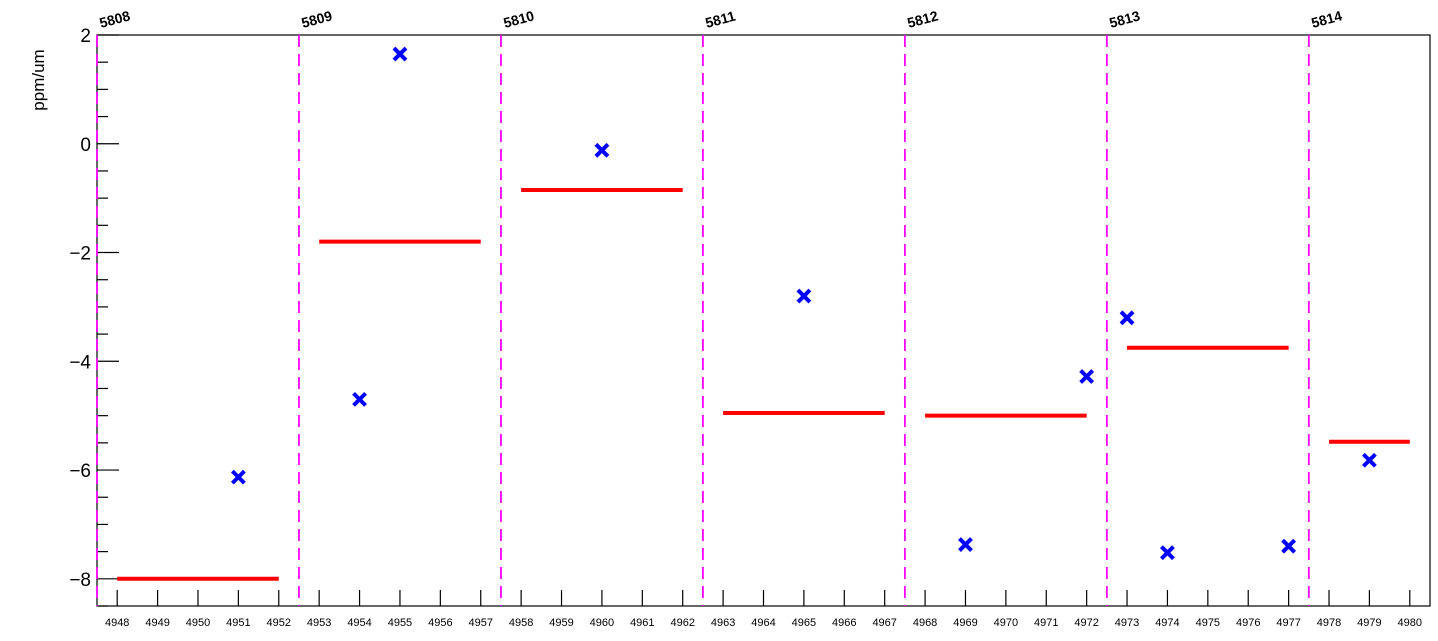 This screenshot has width=1438, height=641. What do you see at coordinates (925, 623) in the screenshot?
I see `x-tick-label: 4968` at bounding box center [925, 623].